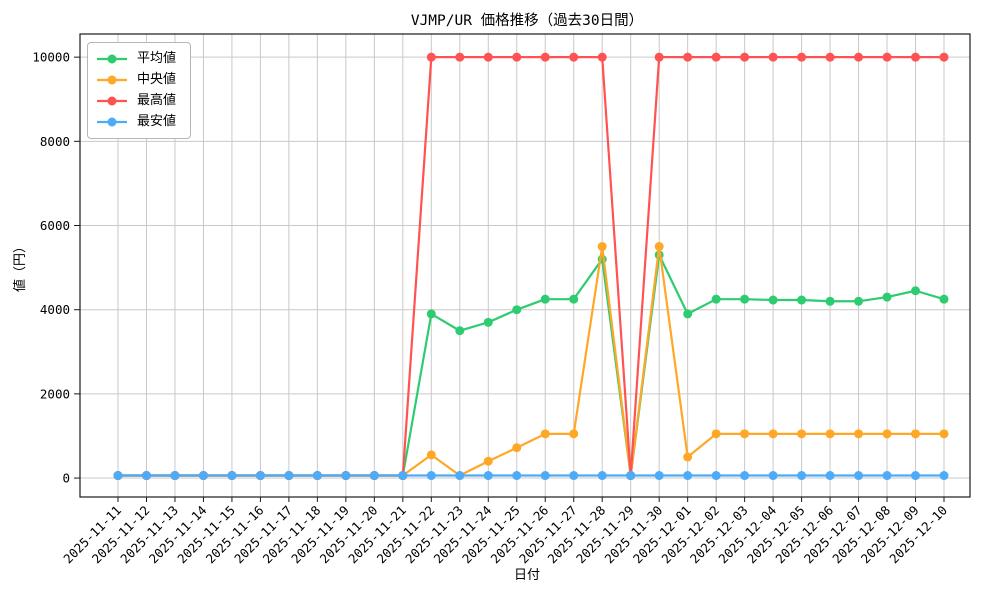 This screenshot has height=600, width=1000. Describe the element at coordinates (55, 309) in the screenshot. I see `y-tick-label: 4000` at that location.